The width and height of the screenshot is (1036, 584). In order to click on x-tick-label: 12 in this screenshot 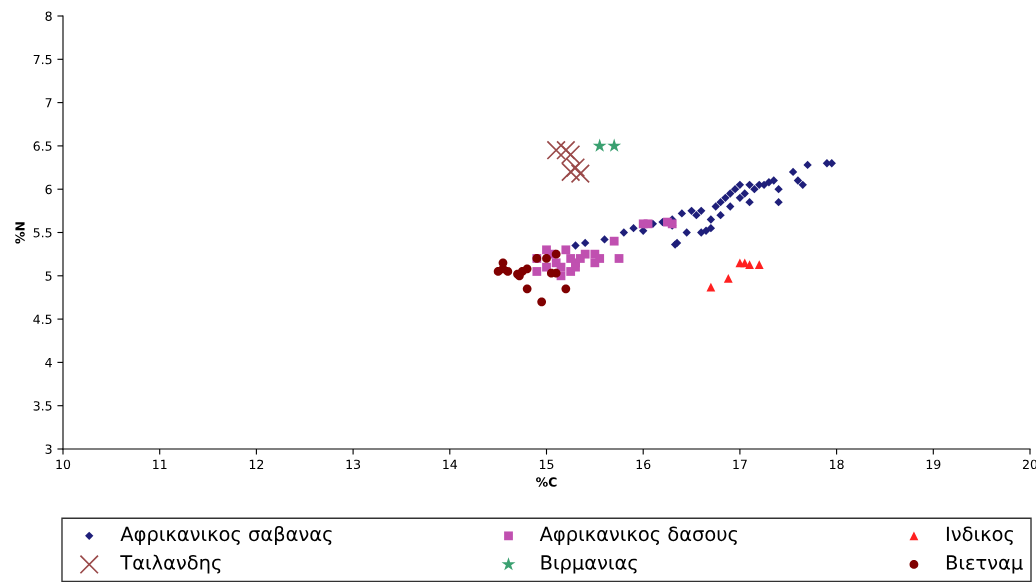, I will do `click(256, 464)`.